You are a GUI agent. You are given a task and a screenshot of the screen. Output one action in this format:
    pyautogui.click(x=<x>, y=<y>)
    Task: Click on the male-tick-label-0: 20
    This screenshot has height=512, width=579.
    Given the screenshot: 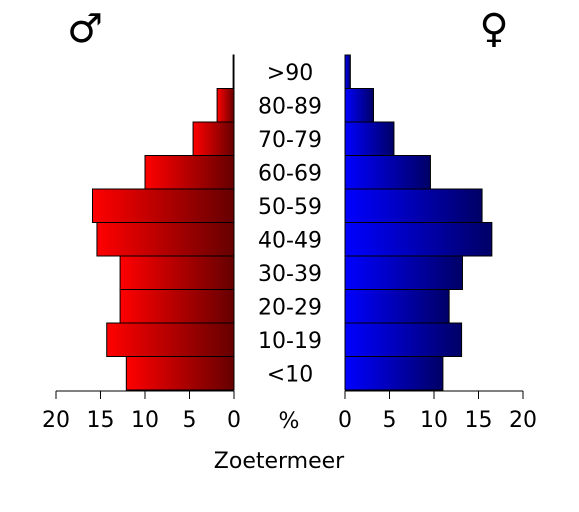 What is the action you would take?
    pyautogui.click(x=56, y=420)
    